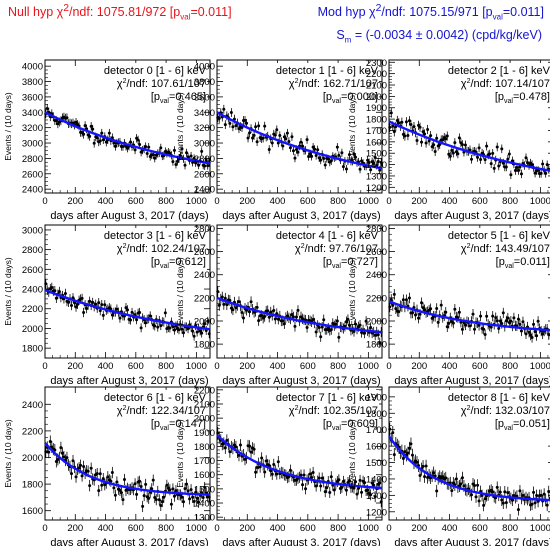 This screenshot has width=550, height=546. Describe the element at coordinates (496, 249) in the screenshot. I see `legend-box` at that location.